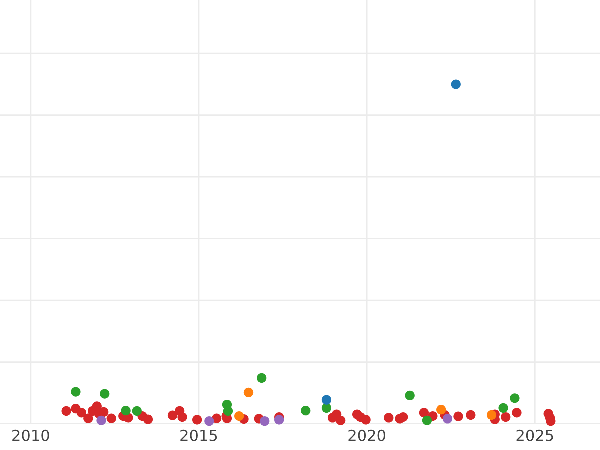 This screenshot has height=450, width=600. I want to click on x-tick-label: 2010, so click(31, 436).